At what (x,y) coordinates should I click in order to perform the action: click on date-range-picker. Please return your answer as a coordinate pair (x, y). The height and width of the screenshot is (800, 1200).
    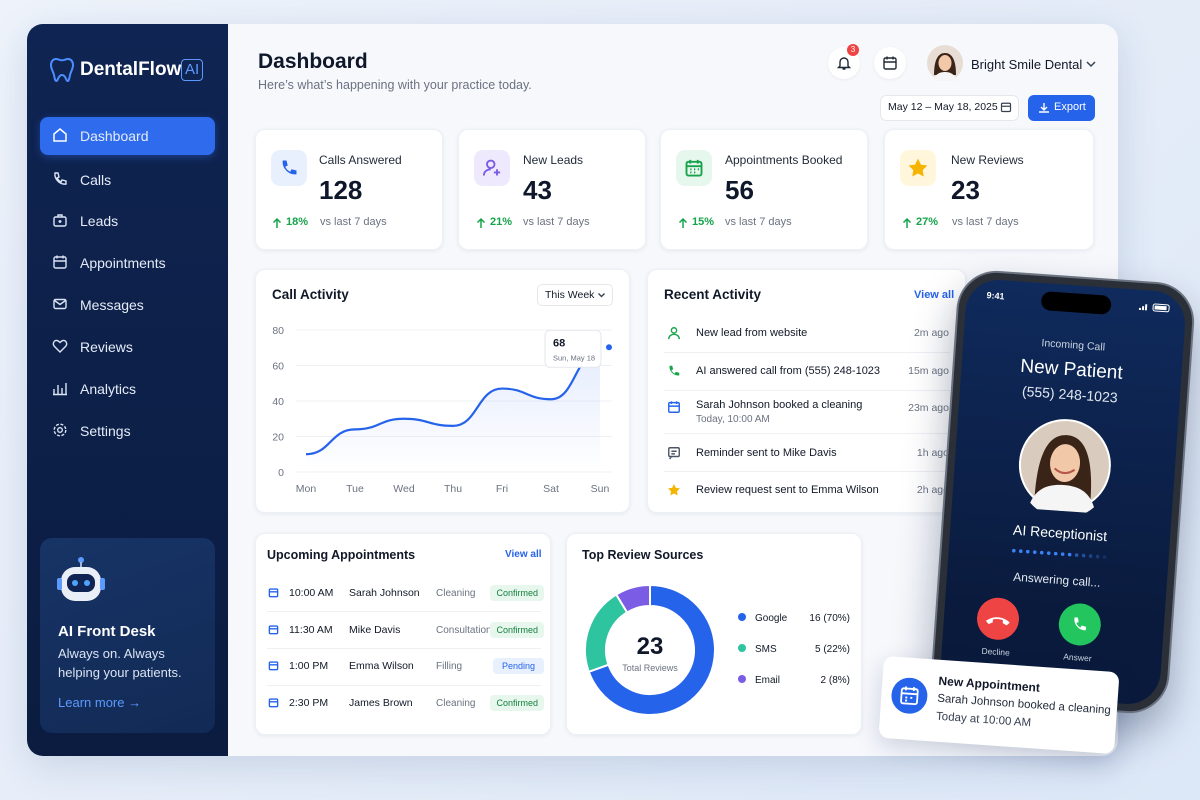
    Looking at the image, I should click on (949, 108).